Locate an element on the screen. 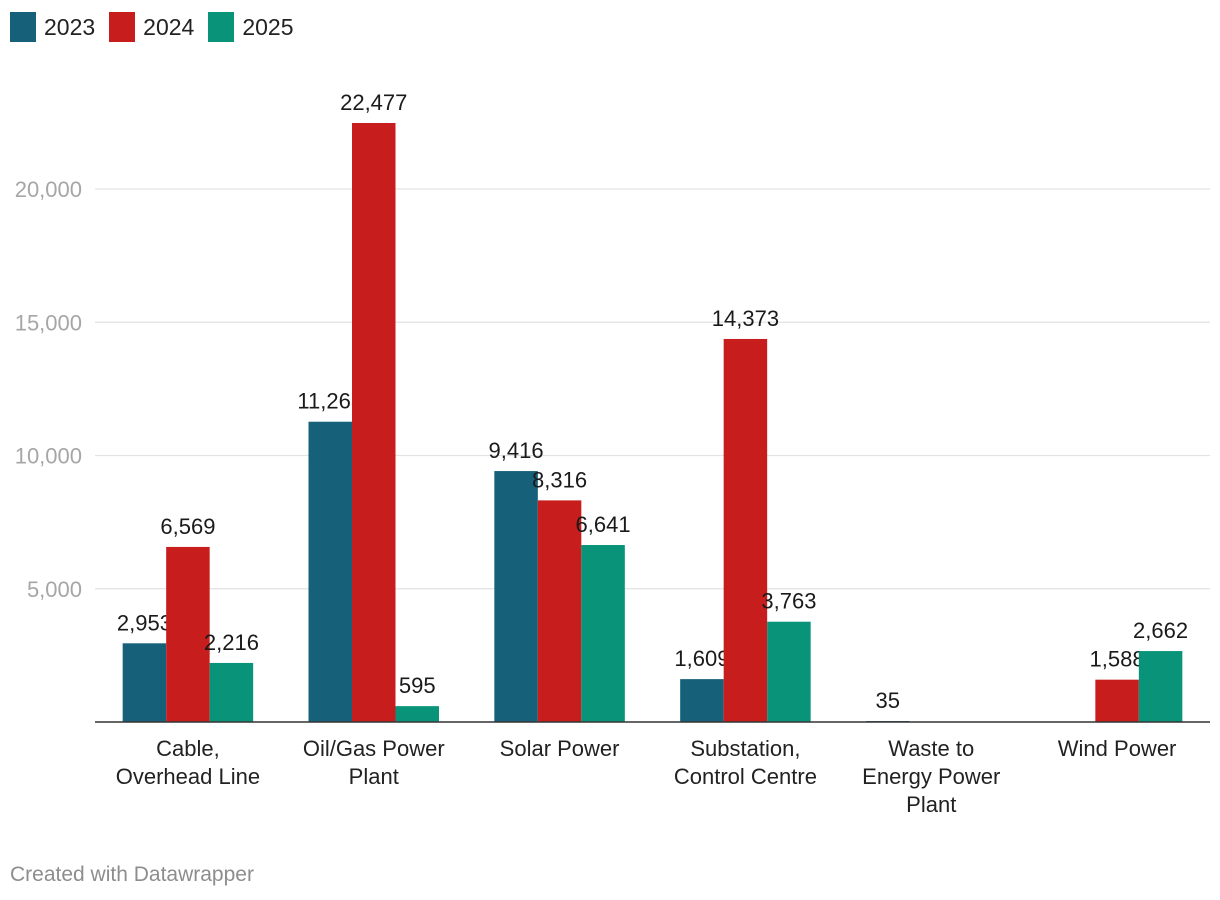 This screenshot has width=1220, height=900. category-label-4-0: Waste to is located at coordinates (931, 748).